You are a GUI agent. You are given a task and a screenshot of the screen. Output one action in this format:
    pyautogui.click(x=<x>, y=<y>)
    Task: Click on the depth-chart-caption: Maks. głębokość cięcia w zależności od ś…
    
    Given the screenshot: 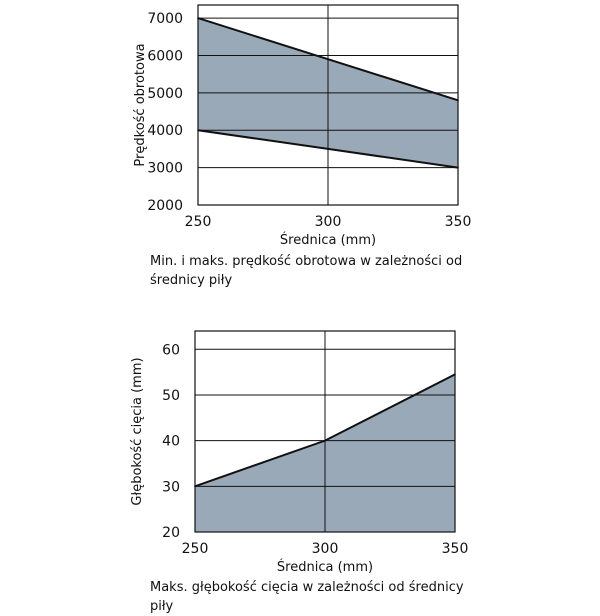 What is the action you would take?
    pyautogui.click(x=315, y=597)
    